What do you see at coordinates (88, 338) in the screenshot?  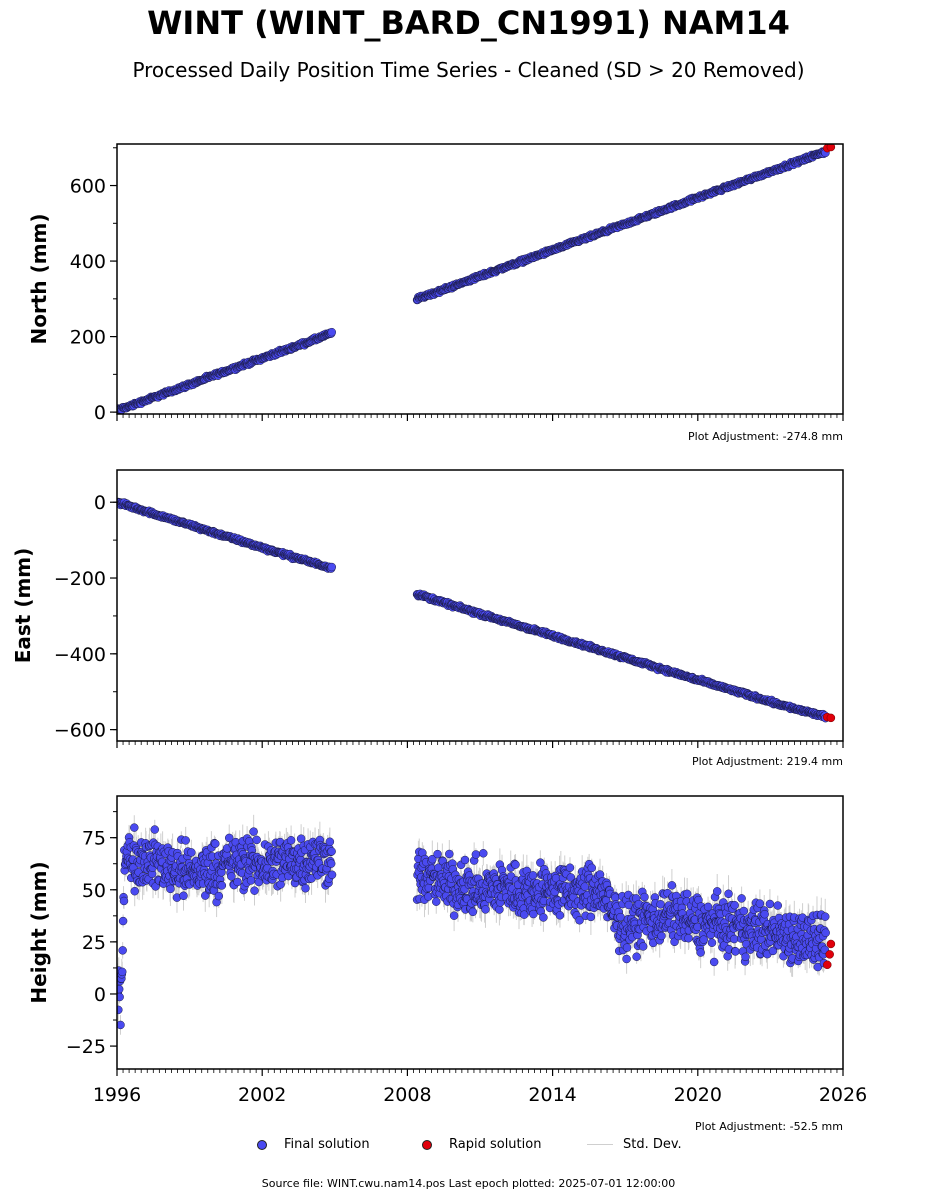 I see `y-tick-label: 200` at bounding box center [88, 338].